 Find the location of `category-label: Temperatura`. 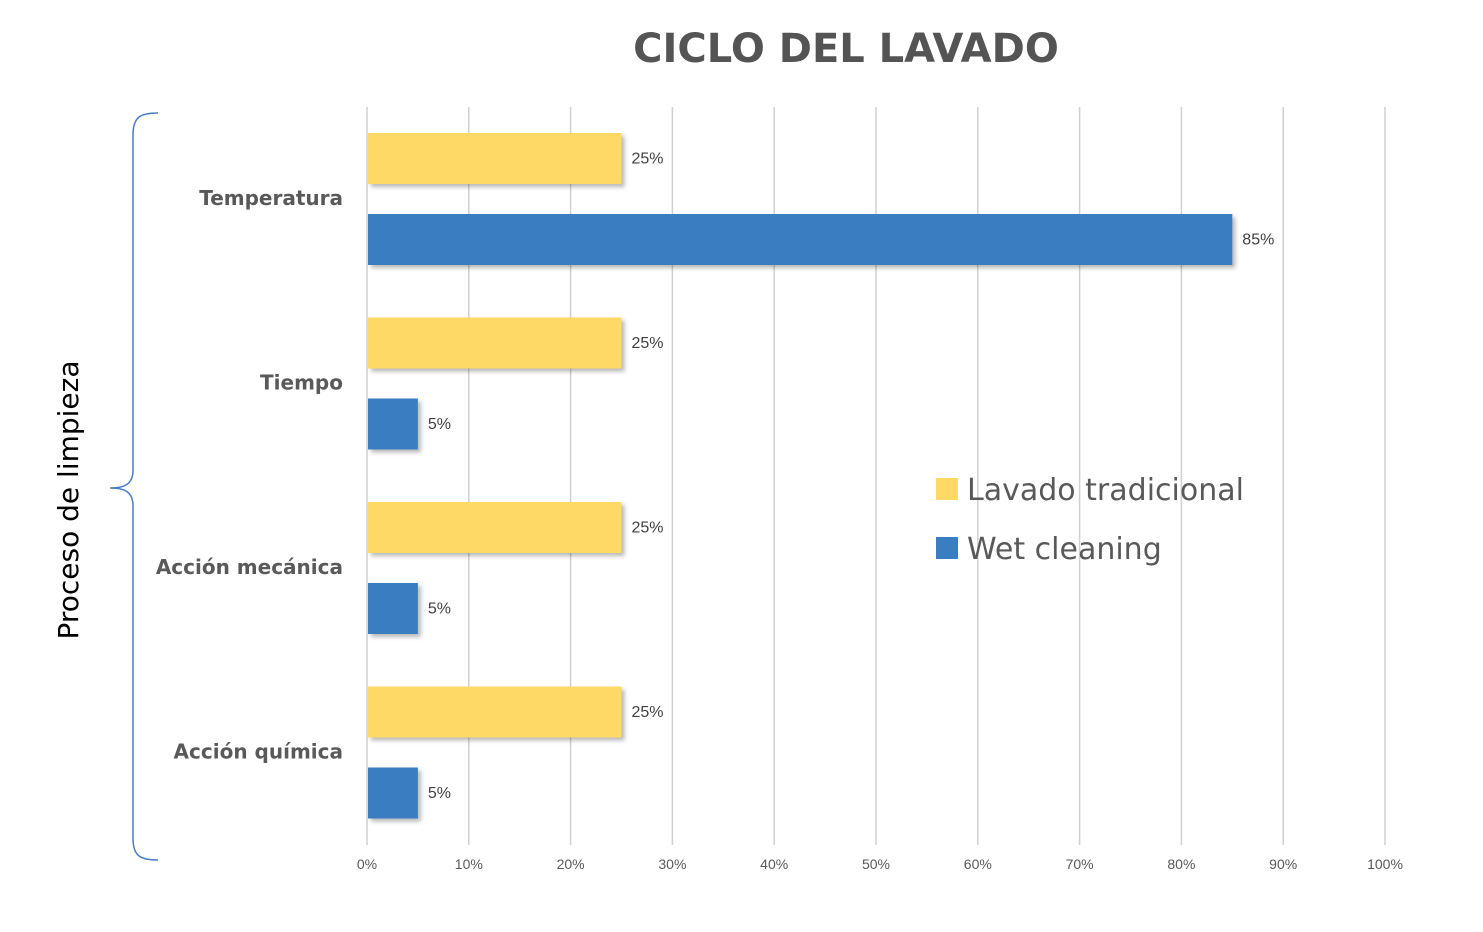

category-label: Temperatura is located at coordinates (271, 198).